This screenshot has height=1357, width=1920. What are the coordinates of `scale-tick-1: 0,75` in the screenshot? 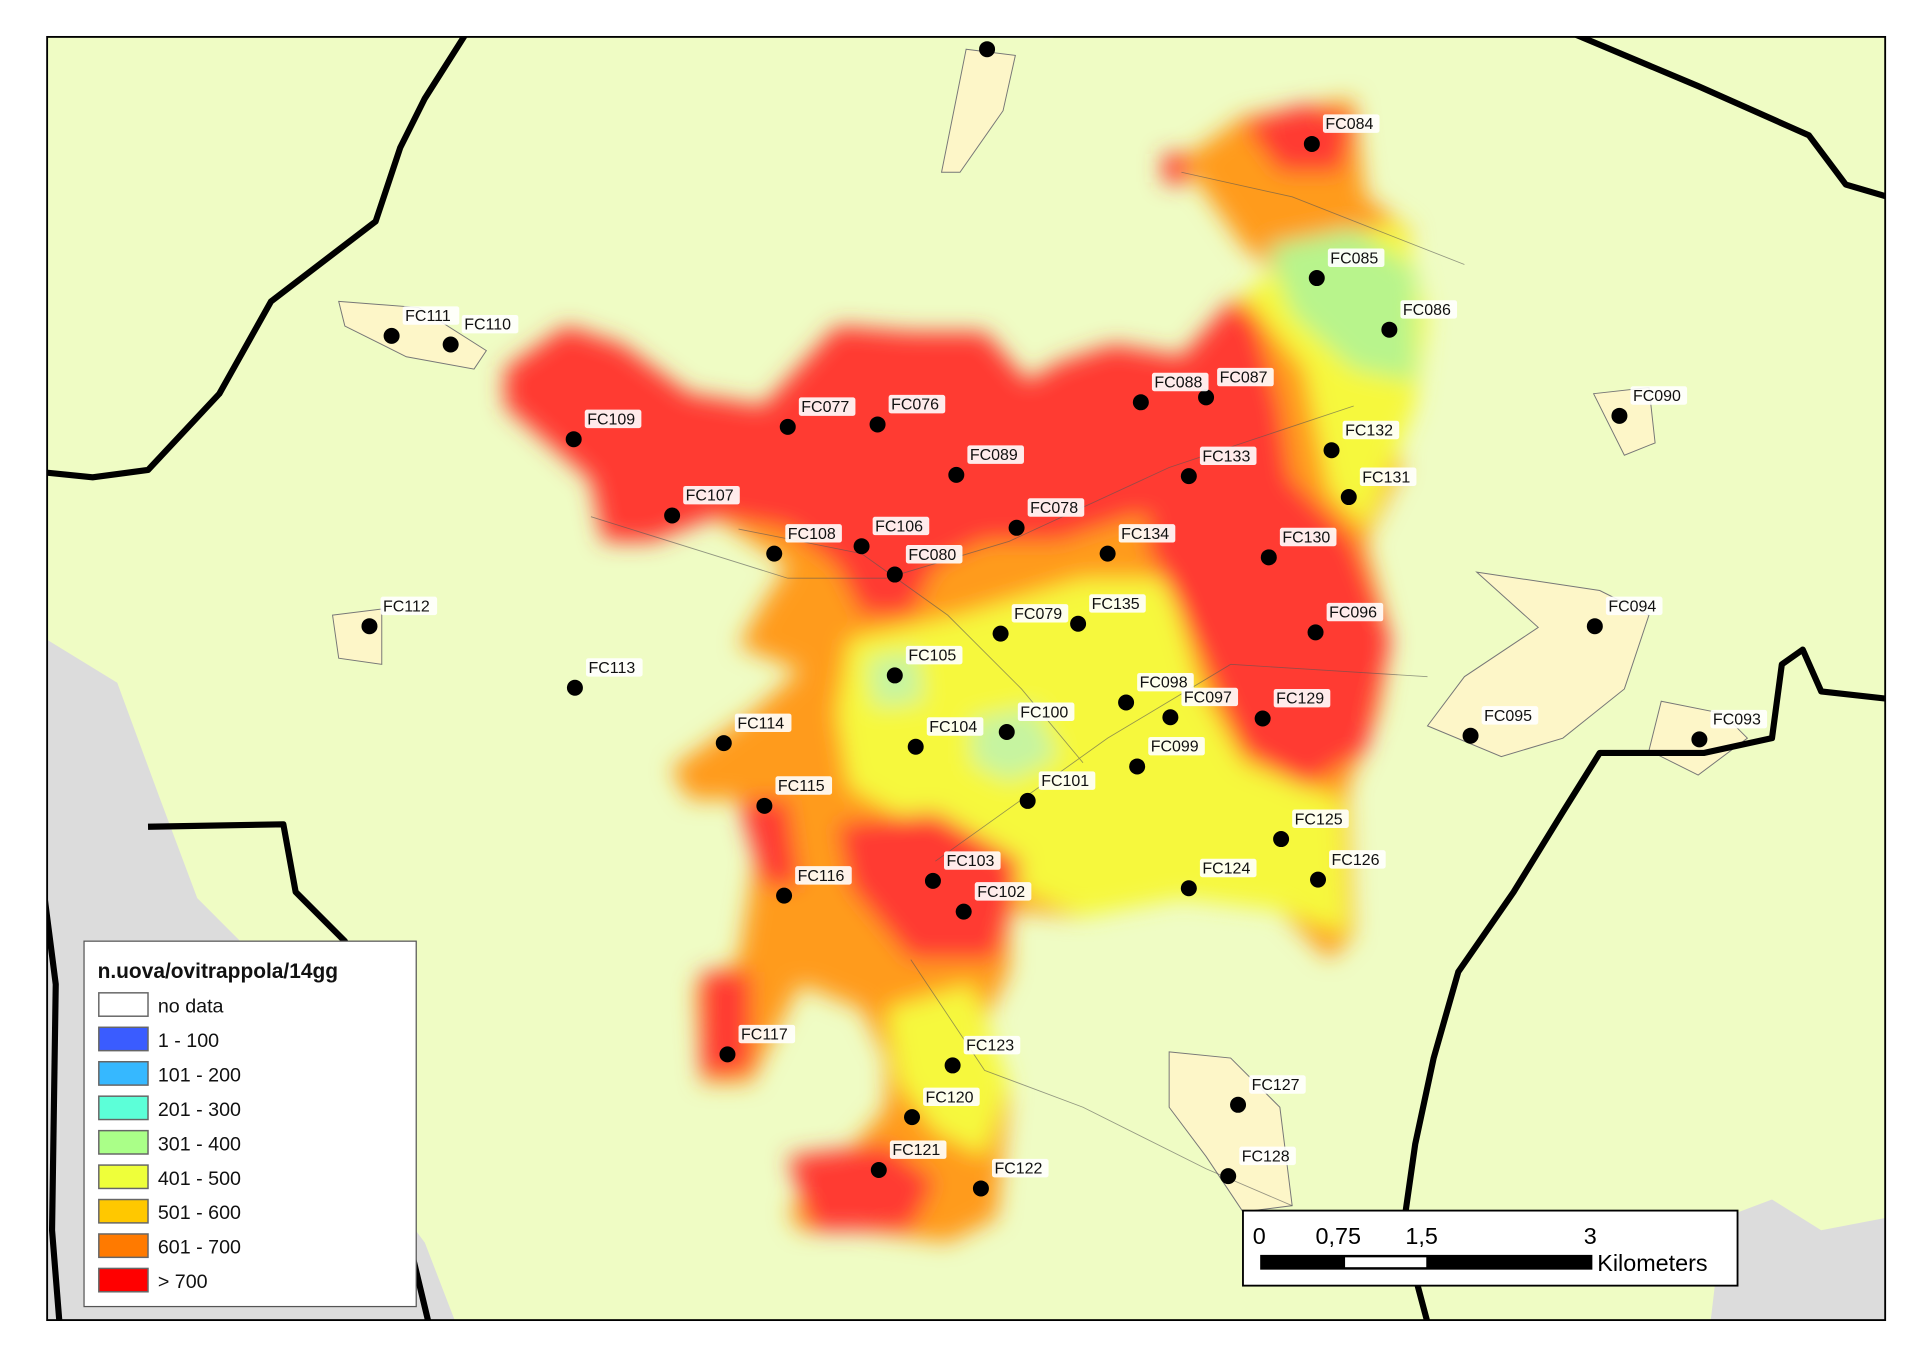 It's located at (1338, 1236).